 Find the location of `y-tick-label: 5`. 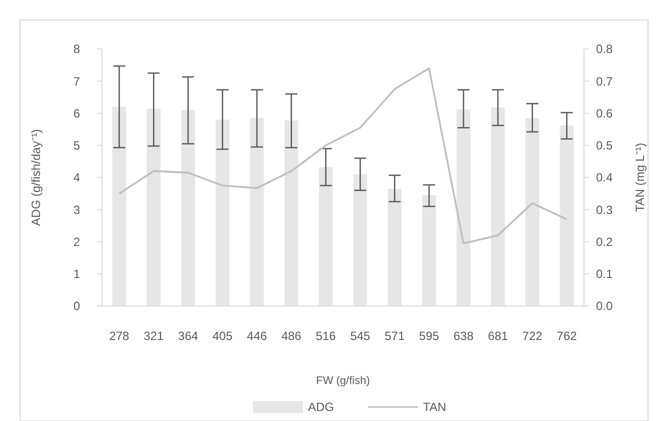

y-tick-label: 5 is located at coordinates (76, 145).